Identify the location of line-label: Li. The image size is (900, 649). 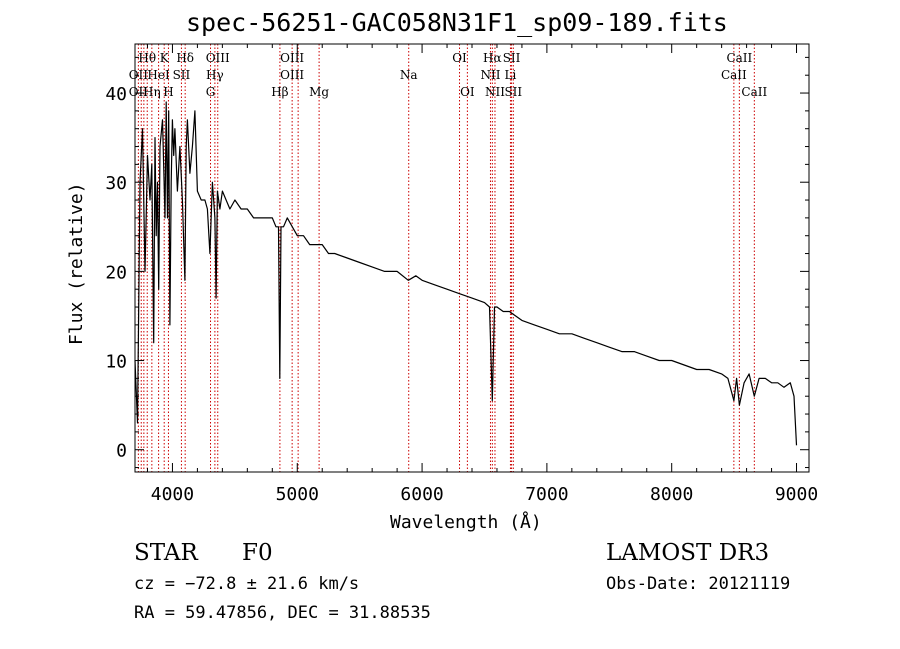
(511, 75).